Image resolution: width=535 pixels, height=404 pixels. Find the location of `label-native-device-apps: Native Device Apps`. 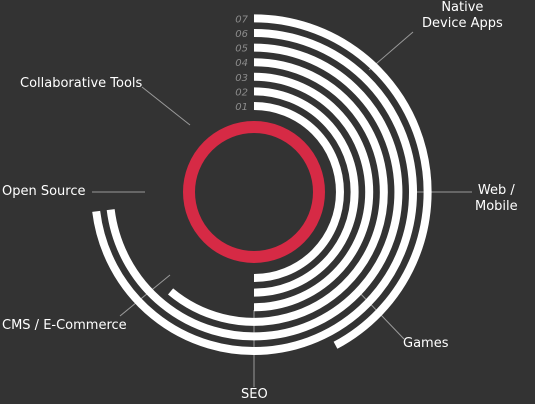

label-native-device-apps: Native Device Apps is located at coordinates (462, 15).